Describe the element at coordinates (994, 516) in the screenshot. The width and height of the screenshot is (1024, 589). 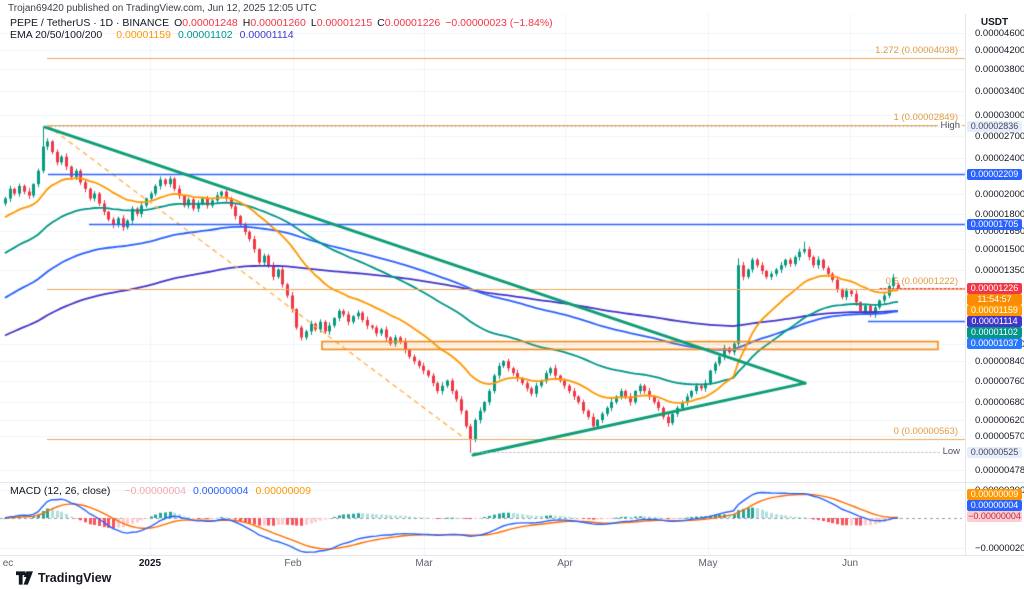
I see `macd-badge: −0.00000004` at that location.